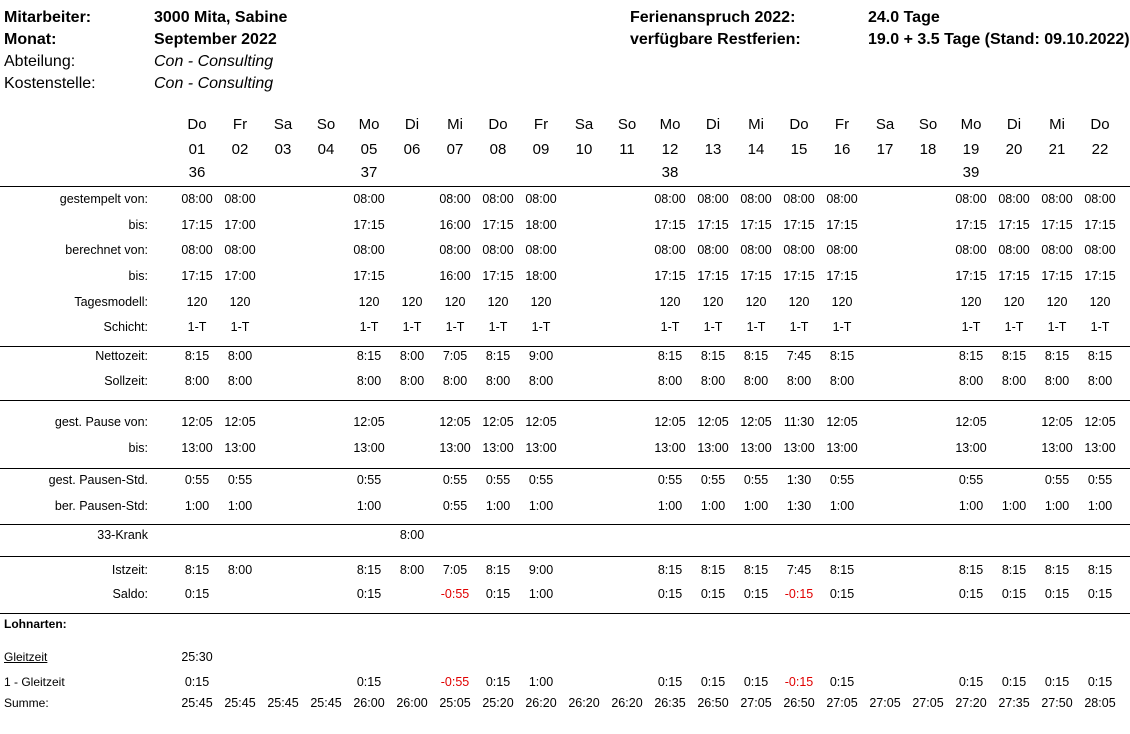  Describe the element at coordinates (138, 448) in the screenshot. I see `row-label: bis:` at that location.